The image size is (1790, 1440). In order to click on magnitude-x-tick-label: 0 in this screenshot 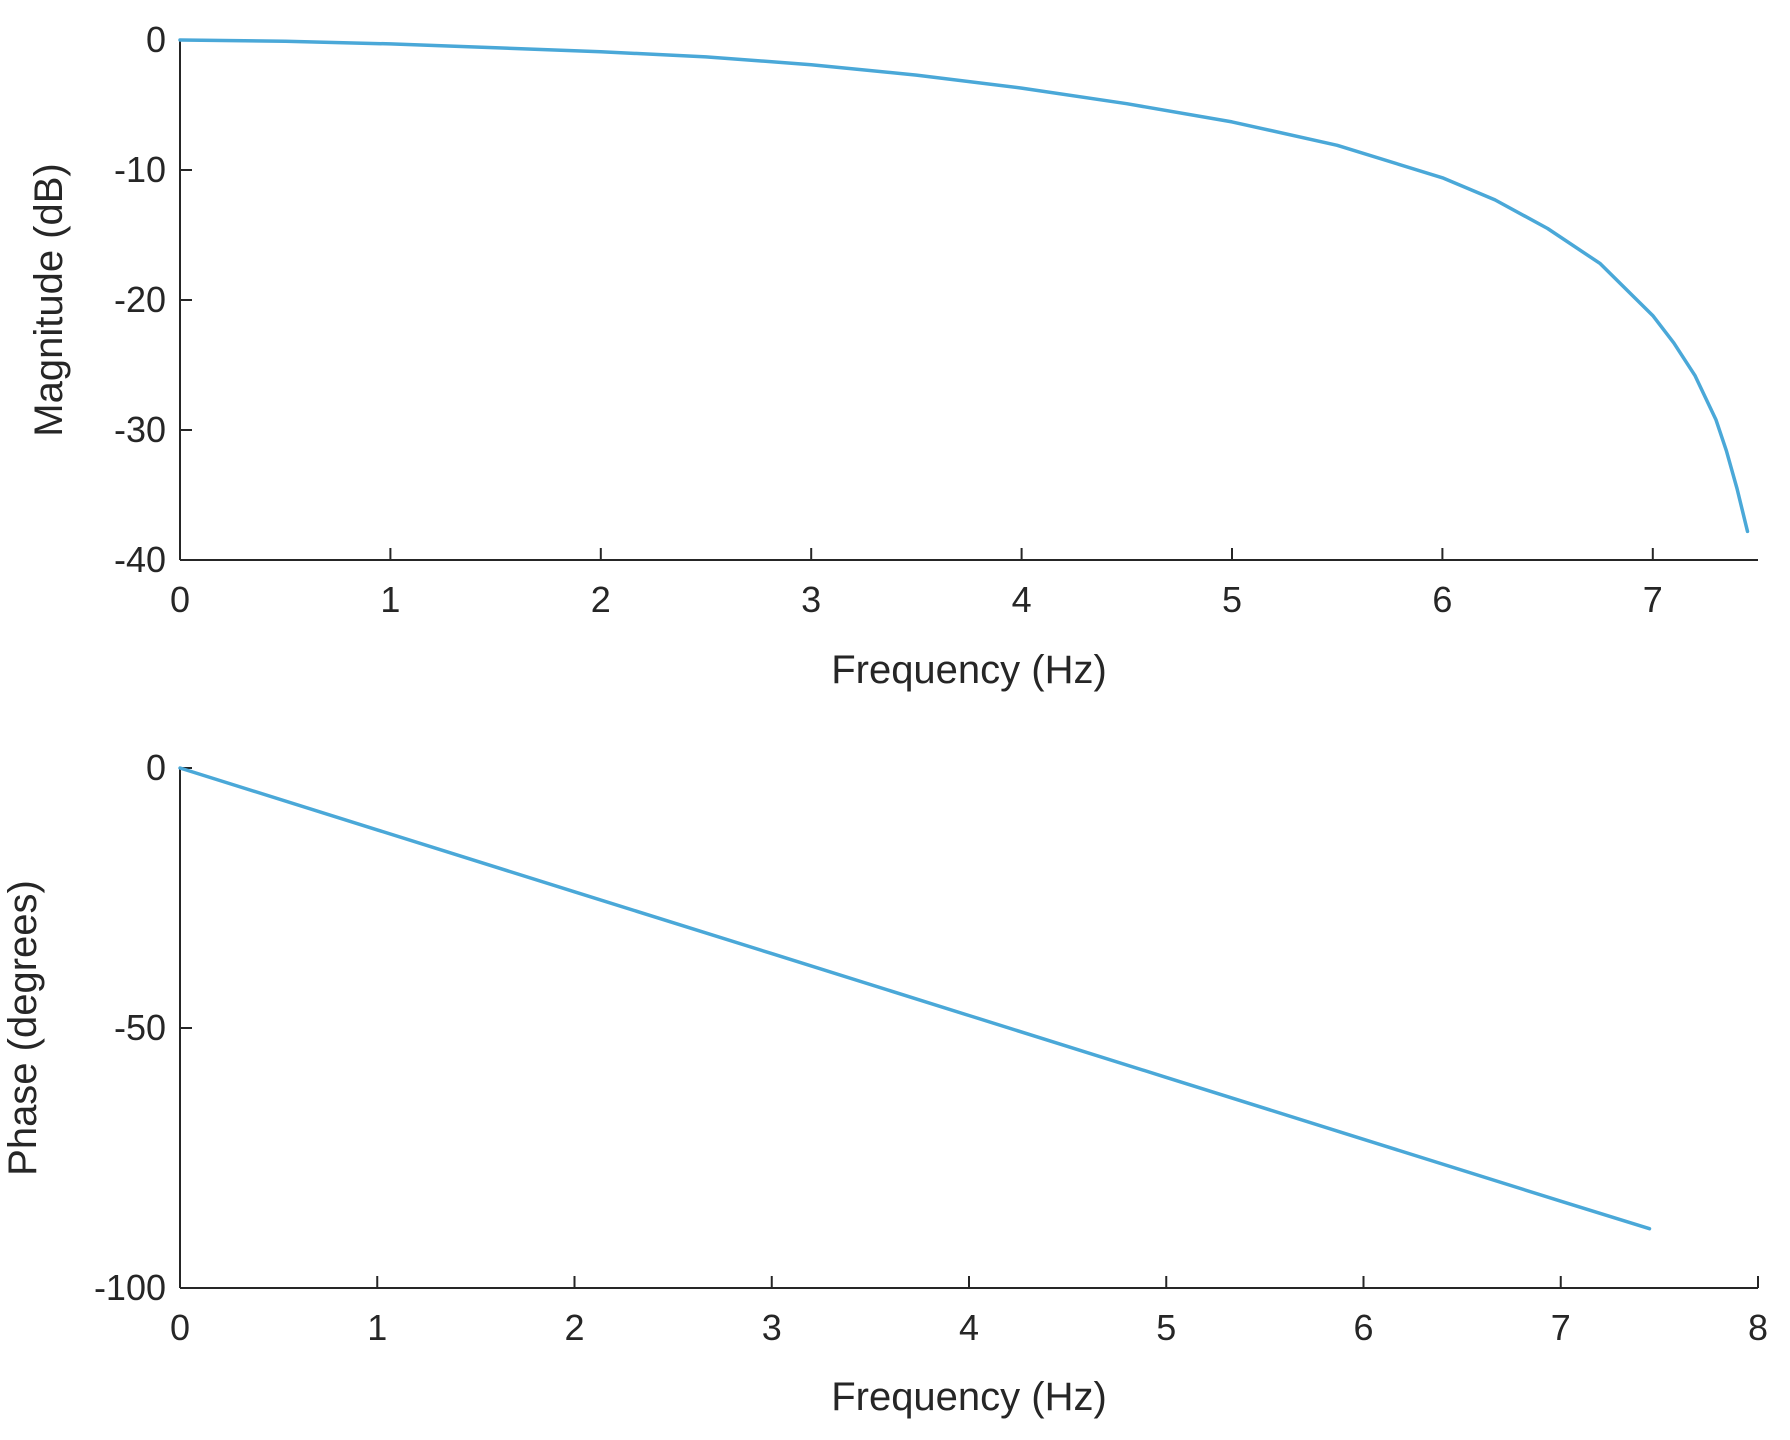, I will do `click(180, 599)`.